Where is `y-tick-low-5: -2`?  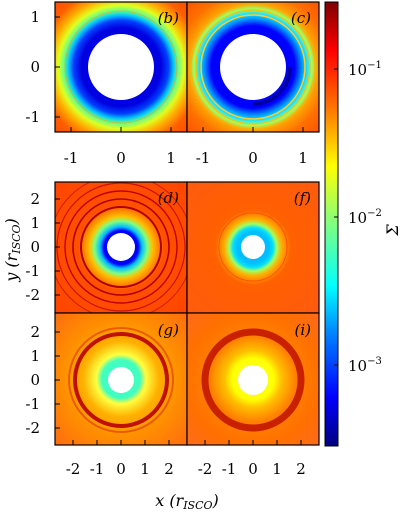 y-tick-low-5: -2 is located at coordinates (32, 428).